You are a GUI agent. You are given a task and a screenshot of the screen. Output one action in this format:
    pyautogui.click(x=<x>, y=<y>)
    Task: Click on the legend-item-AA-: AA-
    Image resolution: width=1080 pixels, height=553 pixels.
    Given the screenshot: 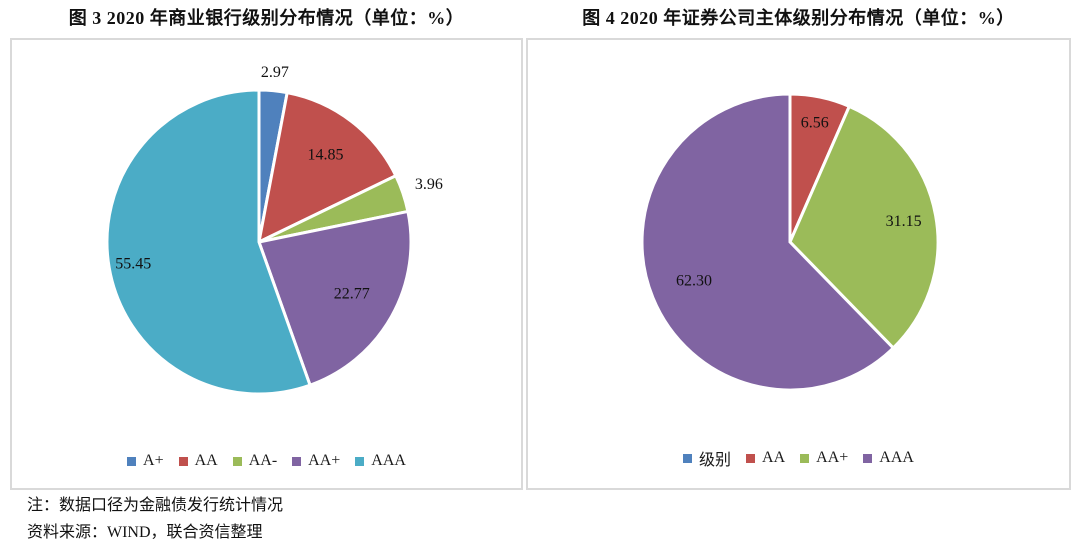 What is the action you would take?
    pyautogui.click(x=255, y=461)
    